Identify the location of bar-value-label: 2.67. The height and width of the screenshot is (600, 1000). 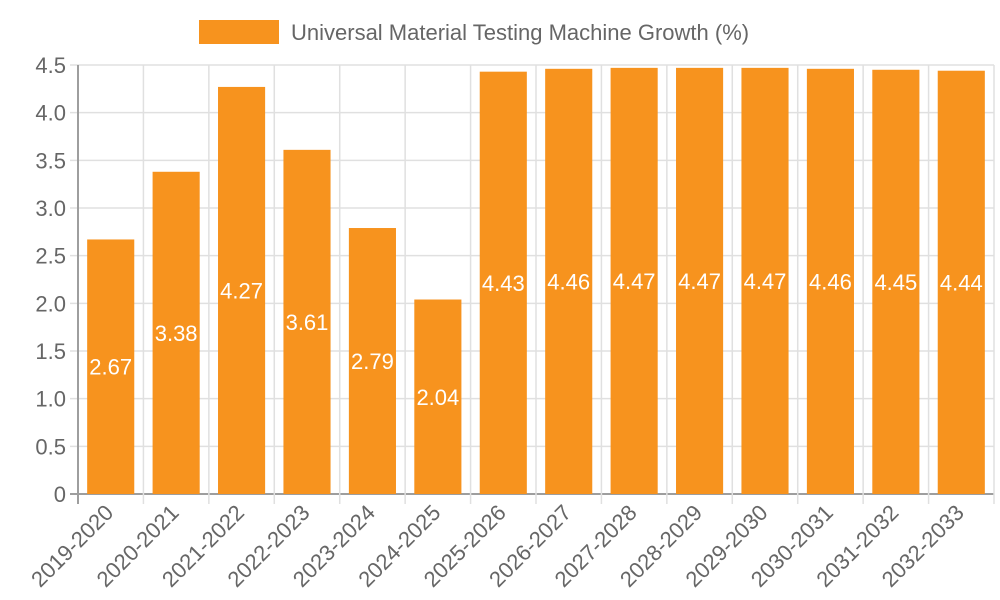
(110, 367).